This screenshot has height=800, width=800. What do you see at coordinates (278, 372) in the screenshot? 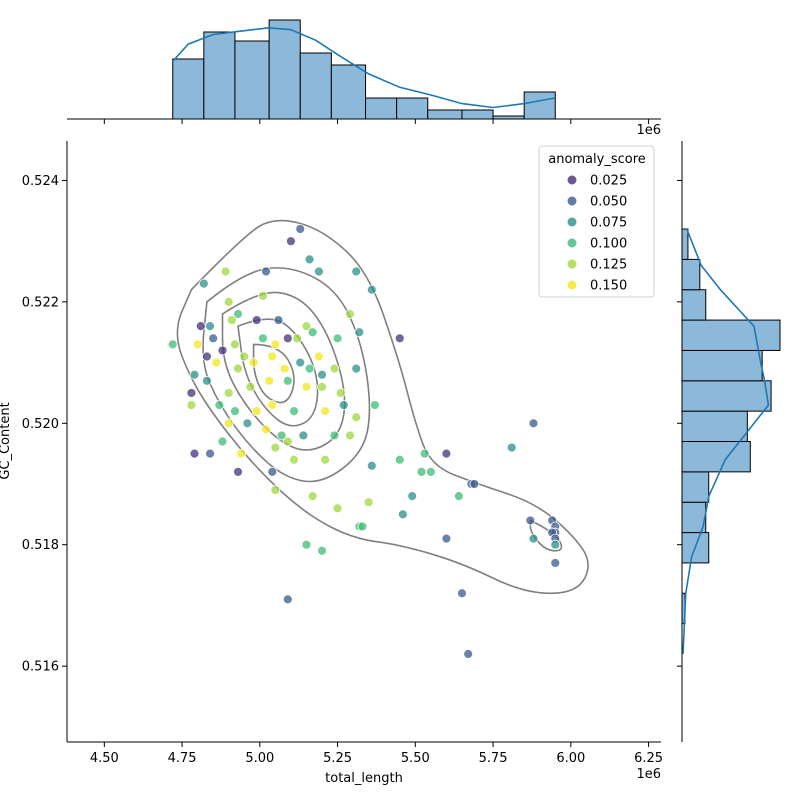
I see `kde-contour-line` at bounding box center [278, 372].